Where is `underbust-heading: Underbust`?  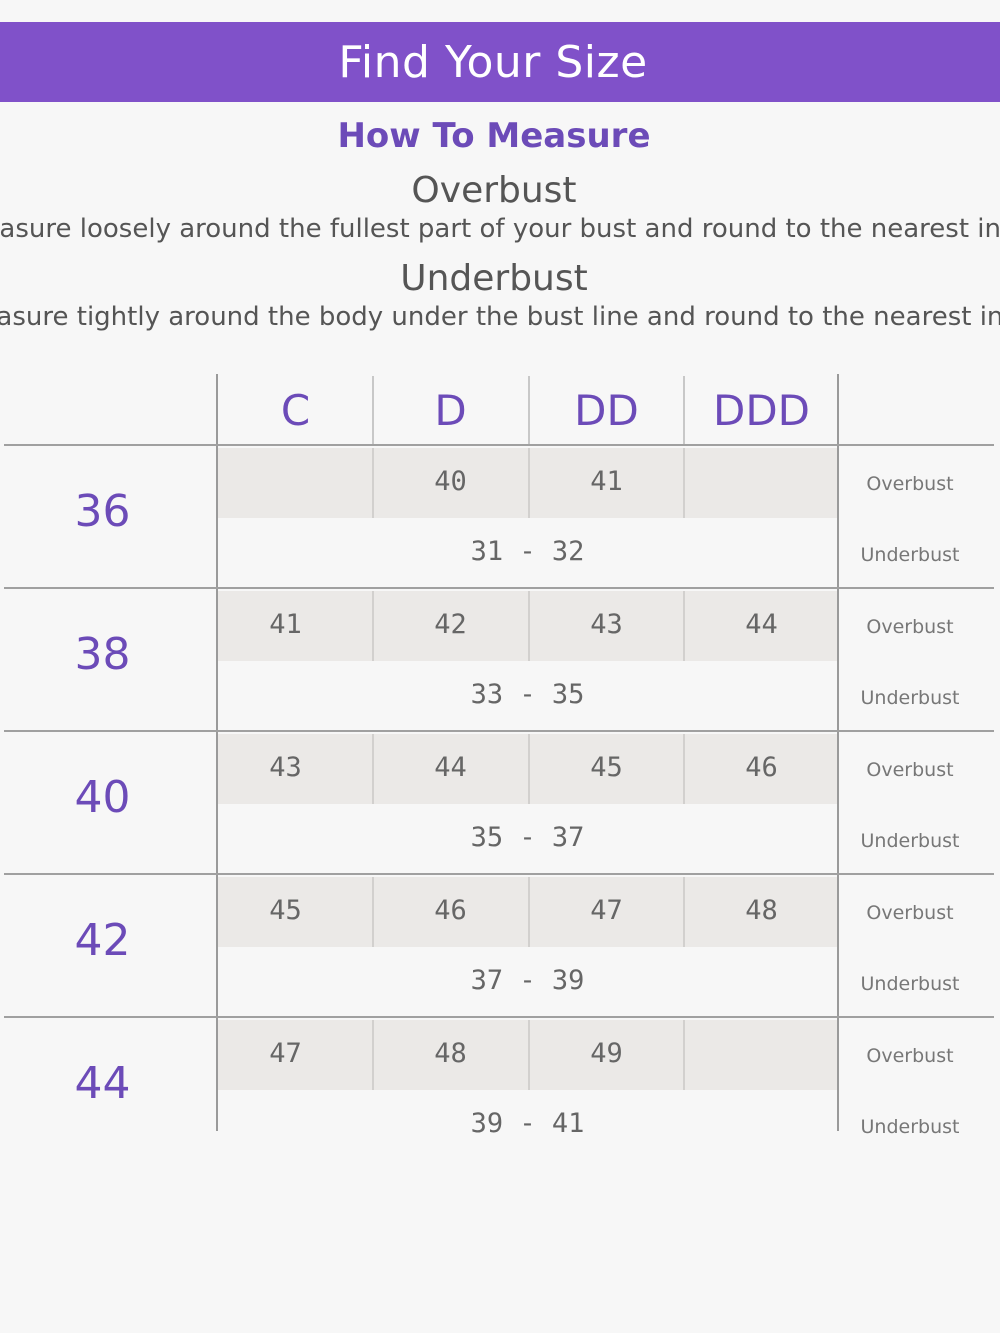
underbust-heading: Underbust is located at coordinates (494, 278).